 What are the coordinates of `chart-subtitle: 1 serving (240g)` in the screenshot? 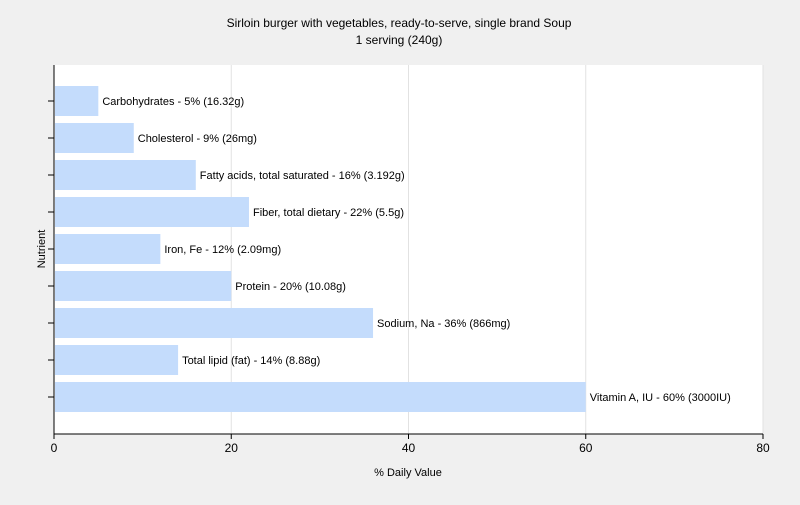 It's located at (399, 40).